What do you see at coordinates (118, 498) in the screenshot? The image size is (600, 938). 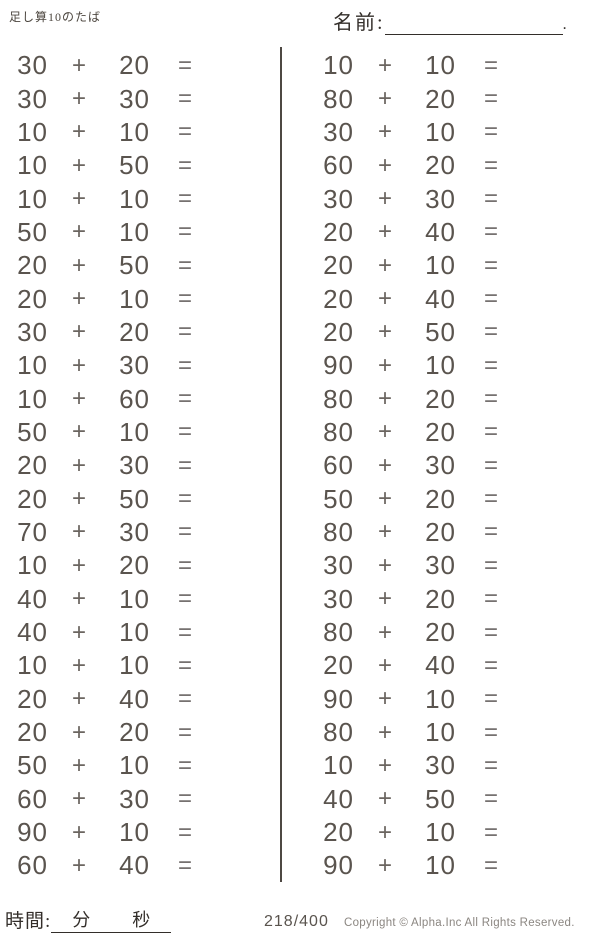 I see `problem-row: 20 + 50 =` at bounding box center [118, 498].